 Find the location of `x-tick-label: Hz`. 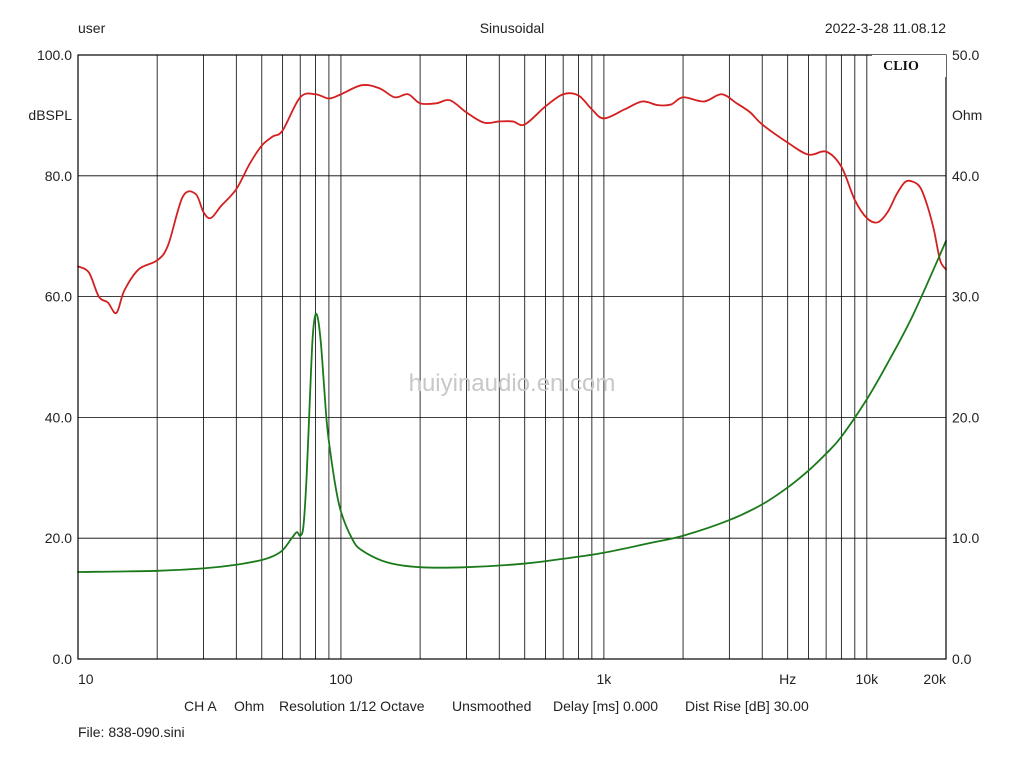

x-tick-label: Hz is located at coordinates (787, 679).